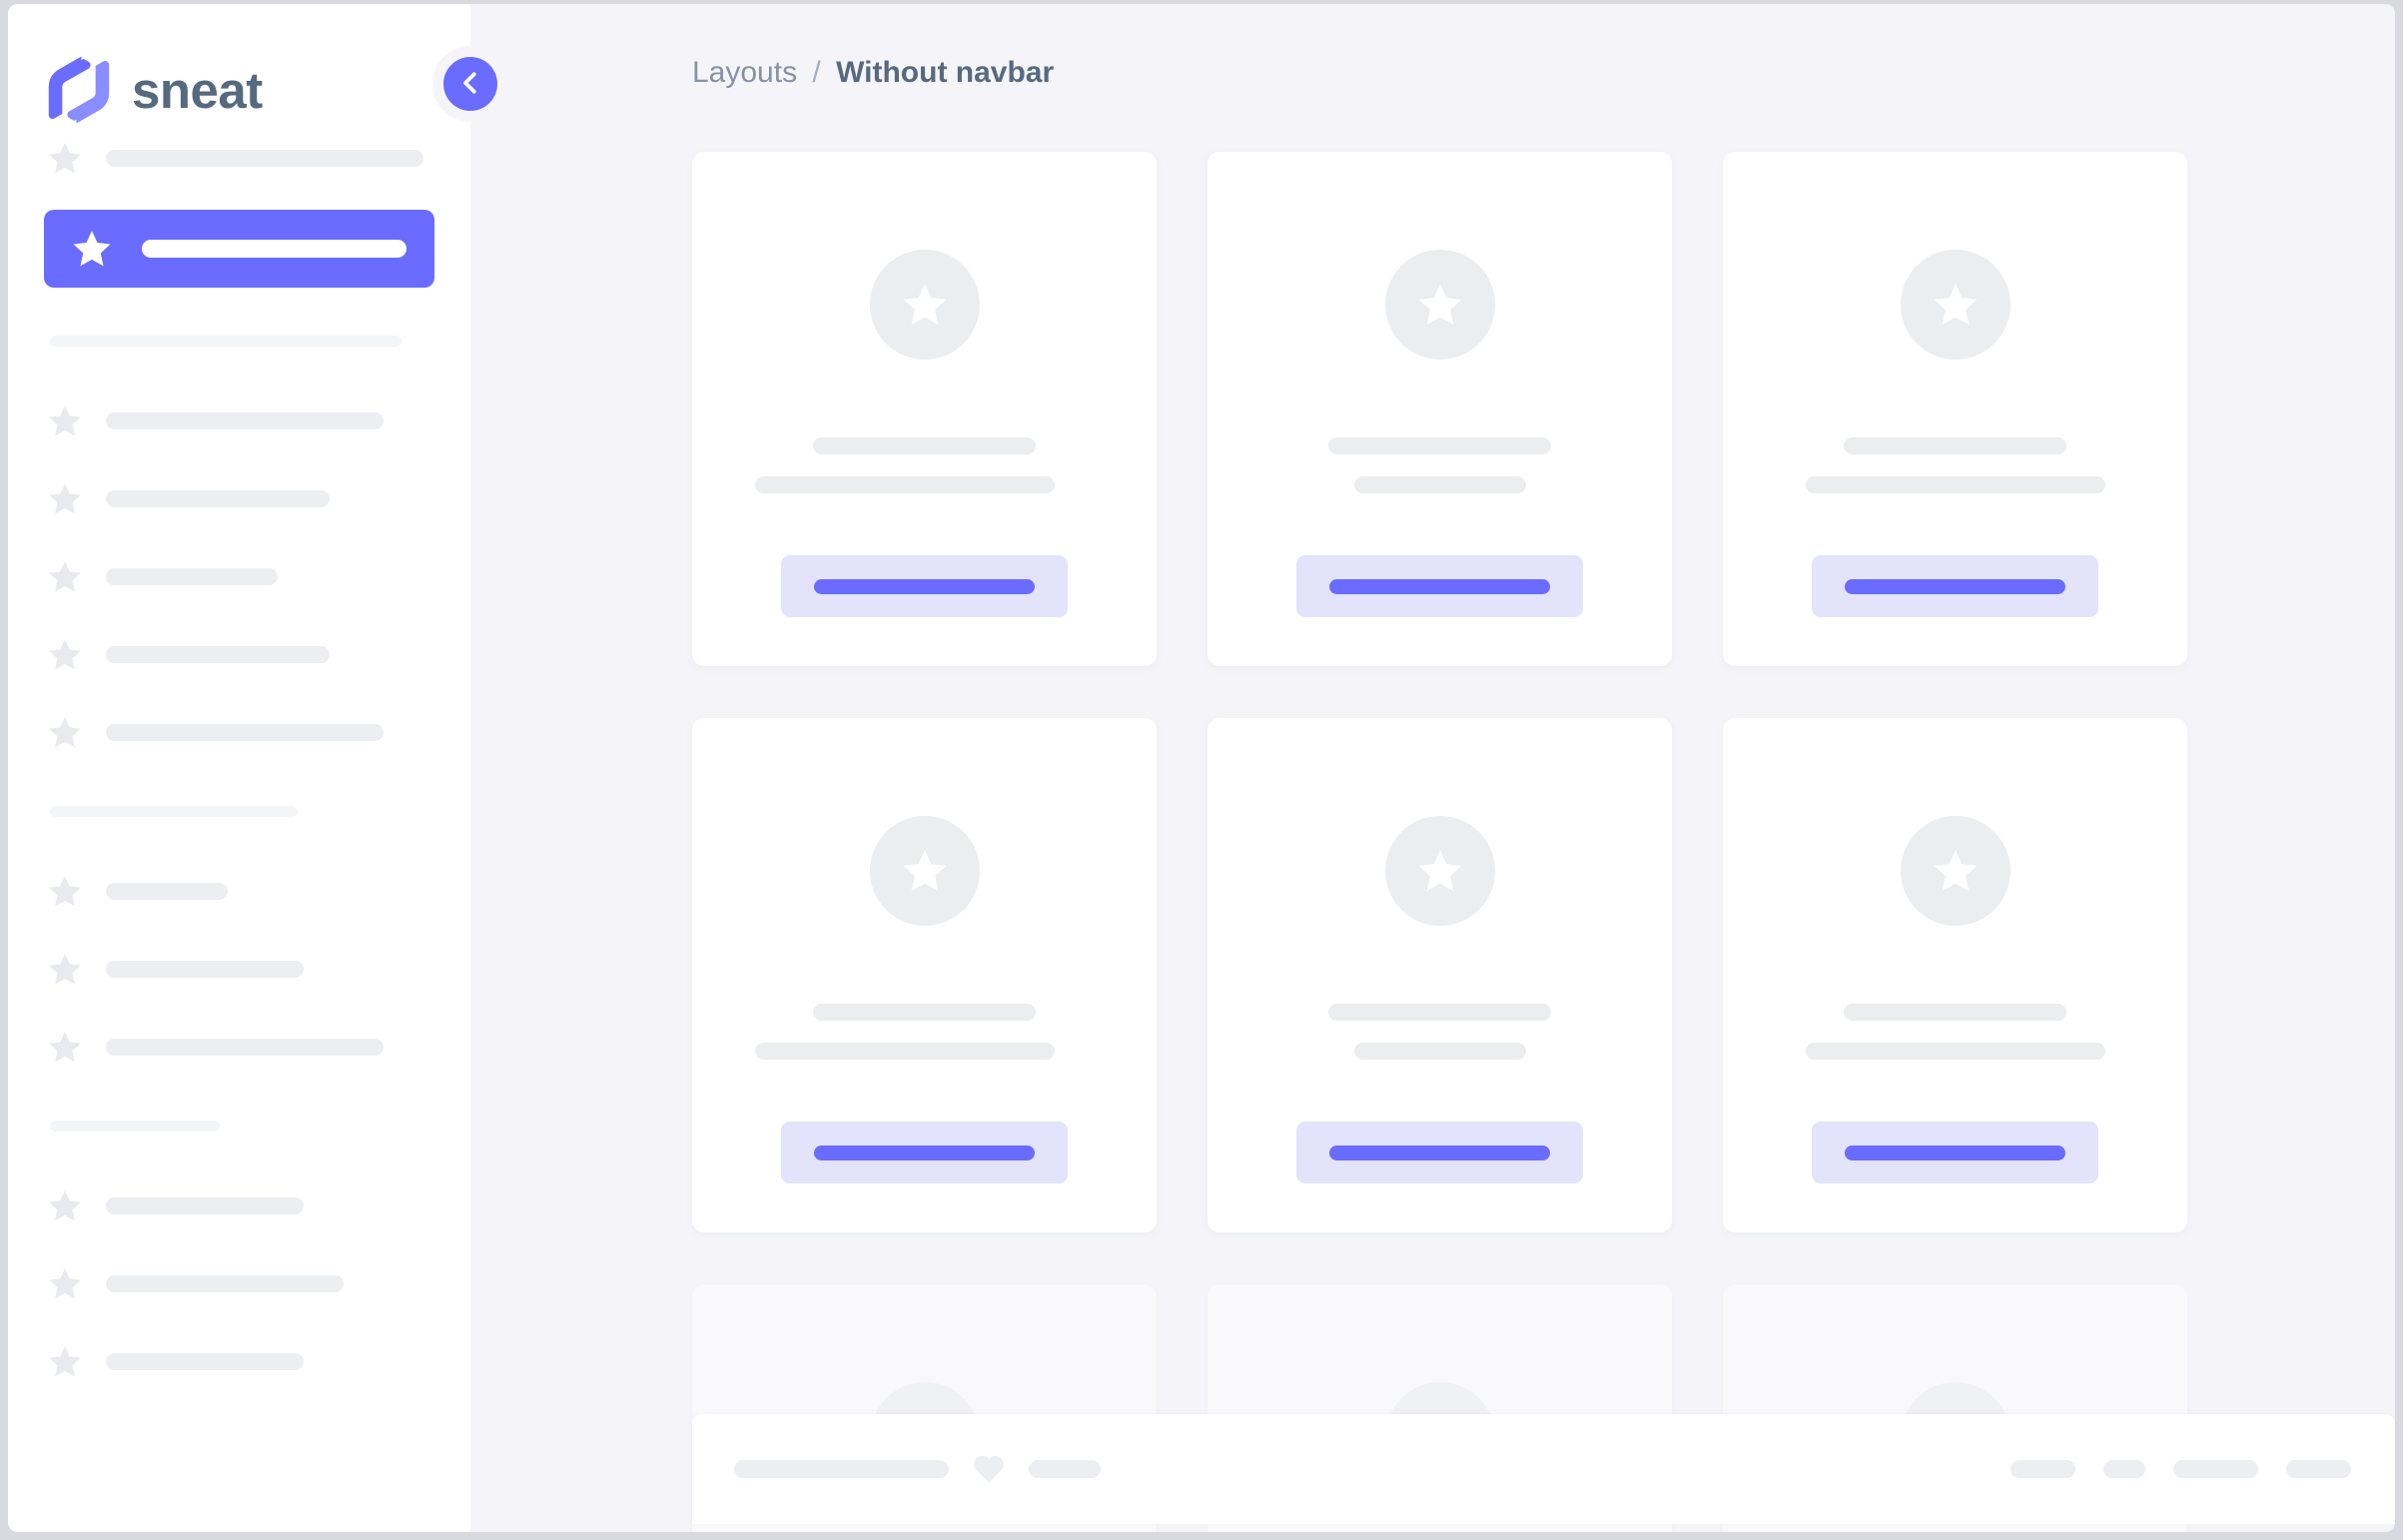  Describe the element at coordinates (989, 1469) in the screenshot. I see `heart-icon` at that location.